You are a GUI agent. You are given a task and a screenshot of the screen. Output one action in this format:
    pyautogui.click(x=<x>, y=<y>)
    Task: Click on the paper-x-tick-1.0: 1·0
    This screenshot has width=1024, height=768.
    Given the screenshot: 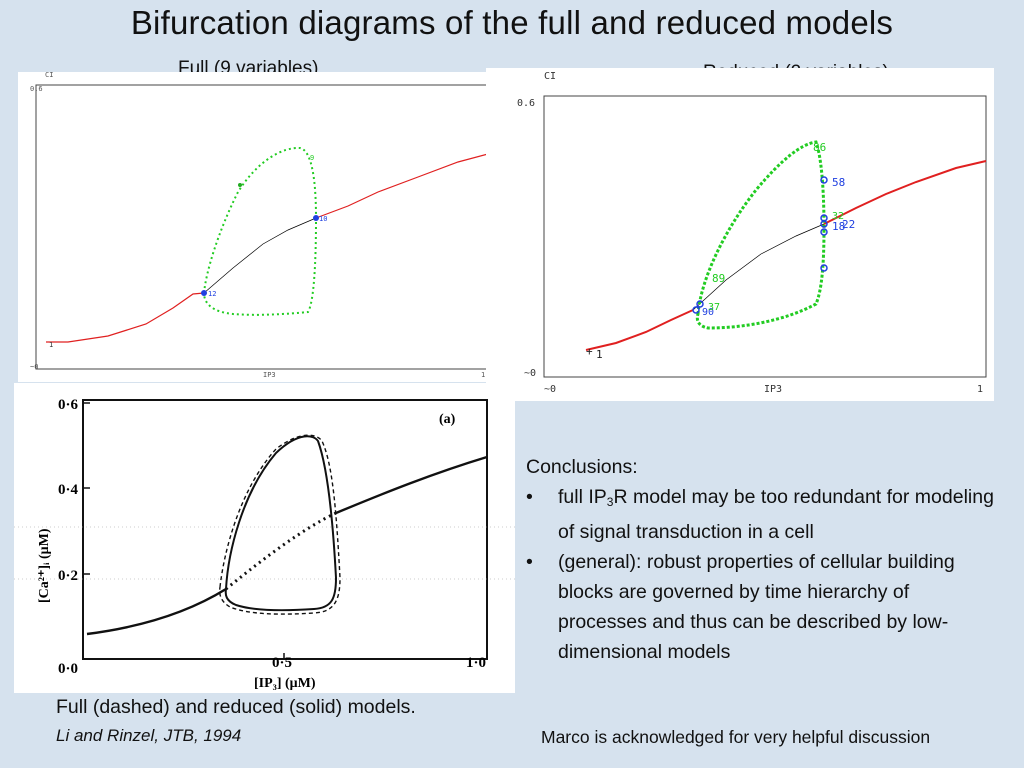 What is the action you would take?
    pyautogui.click(x=476, y=663)
    